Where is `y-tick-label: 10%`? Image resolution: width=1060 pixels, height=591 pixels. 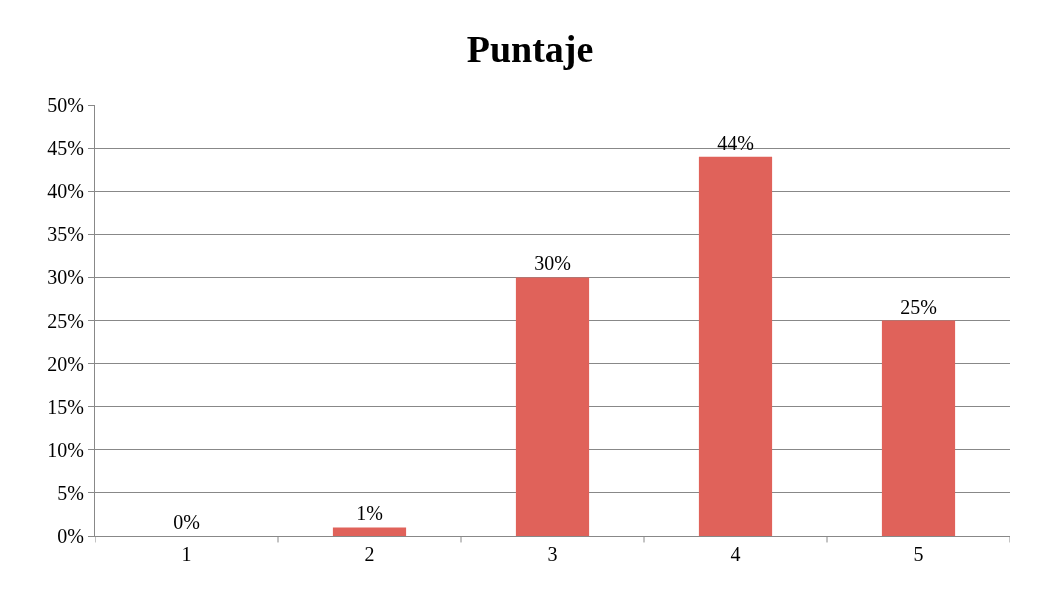
y-tick-label: 10% is located at coordinates (65, 449).